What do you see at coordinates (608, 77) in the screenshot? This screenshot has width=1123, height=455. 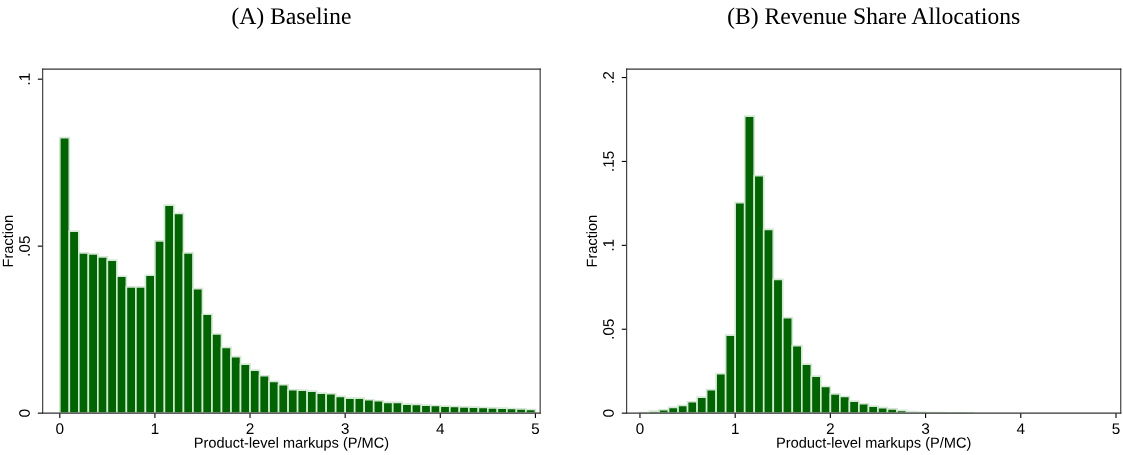 I see `y-tick-label: .2` at bounding box center [608, 77].